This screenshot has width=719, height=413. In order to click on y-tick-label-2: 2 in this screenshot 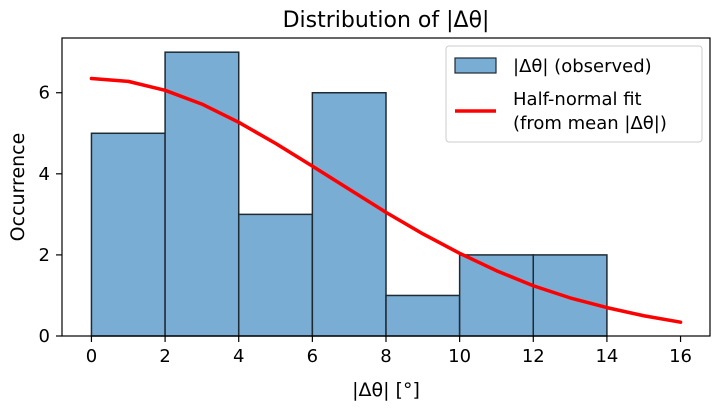, I will do `click(44, 255)`.